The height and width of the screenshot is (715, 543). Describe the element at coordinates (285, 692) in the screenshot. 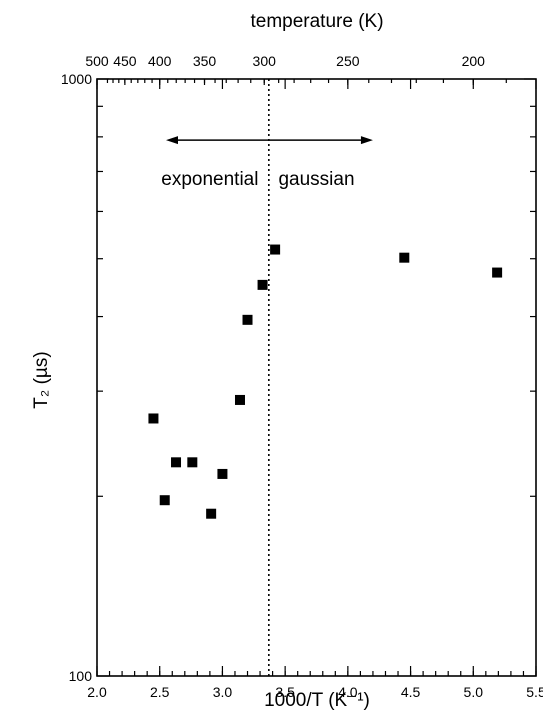

I see `x-tick-label: 3.5` at that location.